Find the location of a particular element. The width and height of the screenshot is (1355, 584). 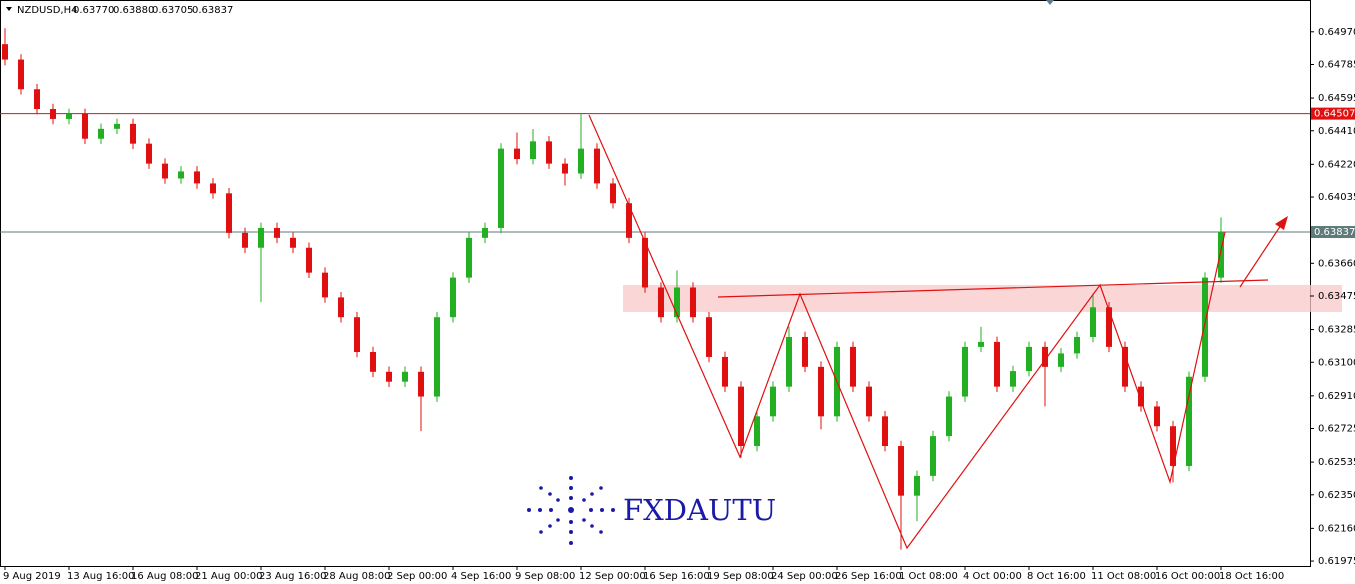

x-tick-label: 9 Aug 2019 is located at coordinates (32, 576).